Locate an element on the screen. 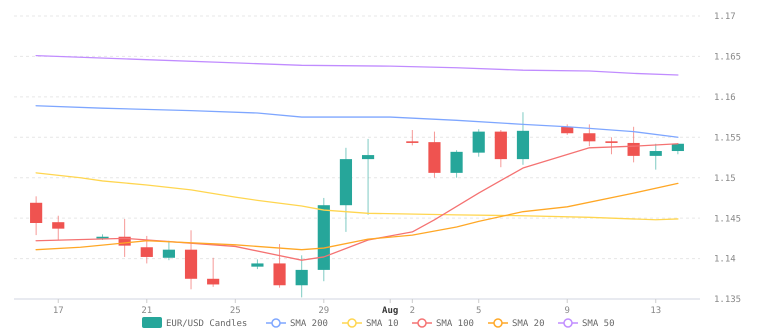  y-tick-label: 1.145 is located at coordinates (728, 219).